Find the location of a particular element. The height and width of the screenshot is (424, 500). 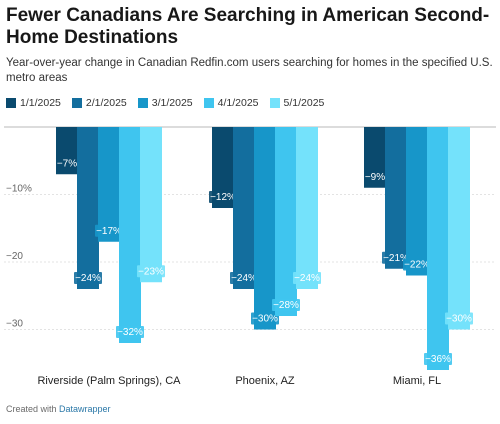

legend-item: 1/1/2025 is located at coordinates (33, 103).